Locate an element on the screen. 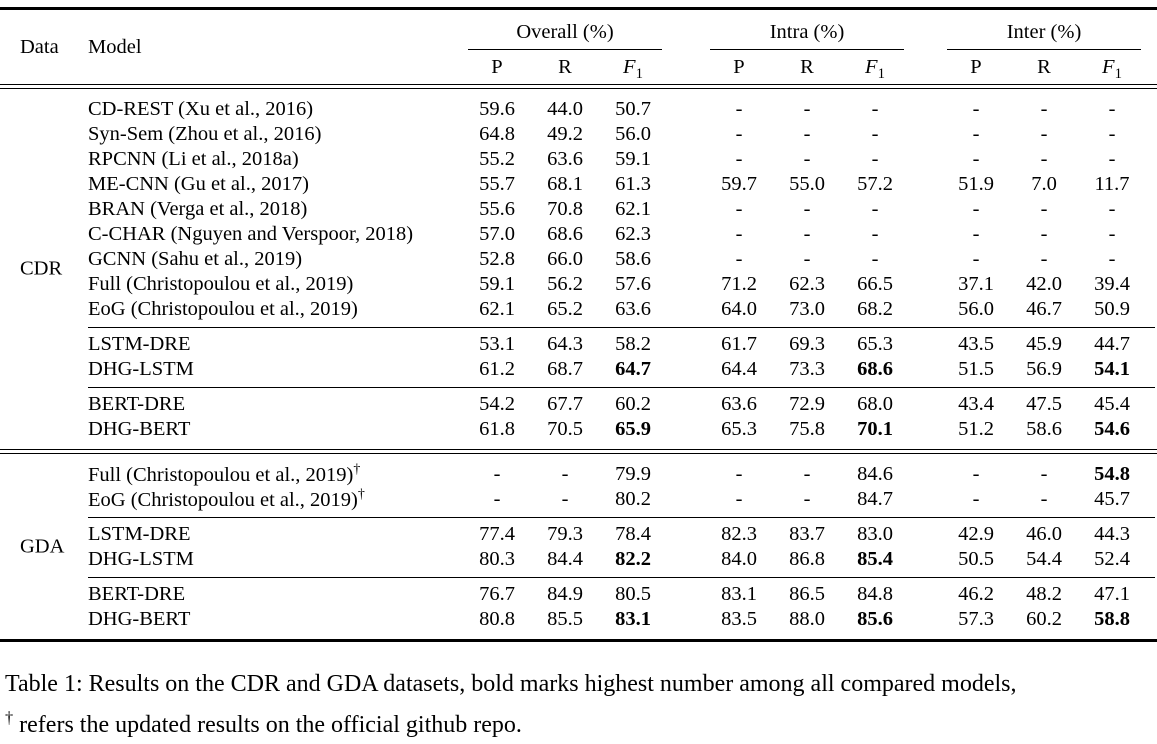 The image size is (1157, 744). metric-value-cell: 56.0 is located at coordinates (633, 134).